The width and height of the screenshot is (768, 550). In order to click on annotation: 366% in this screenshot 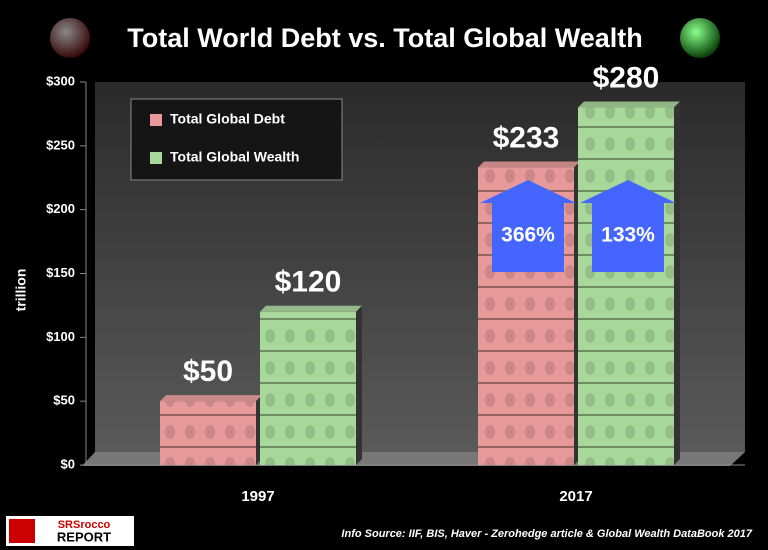, I will do `click(528, 235)`.